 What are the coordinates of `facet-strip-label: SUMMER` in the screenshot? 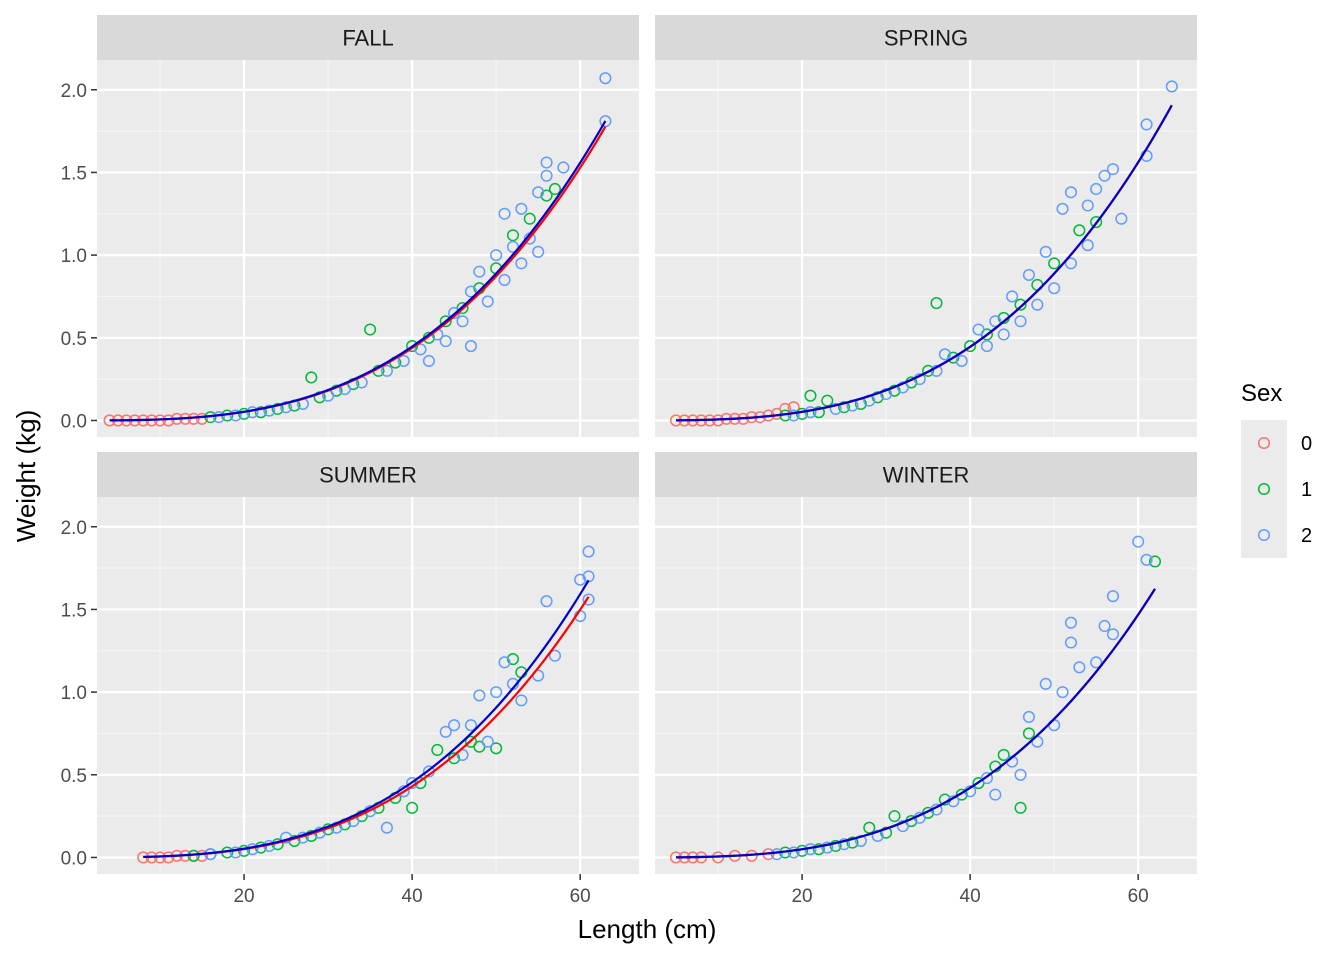 It's located at (368, 475).